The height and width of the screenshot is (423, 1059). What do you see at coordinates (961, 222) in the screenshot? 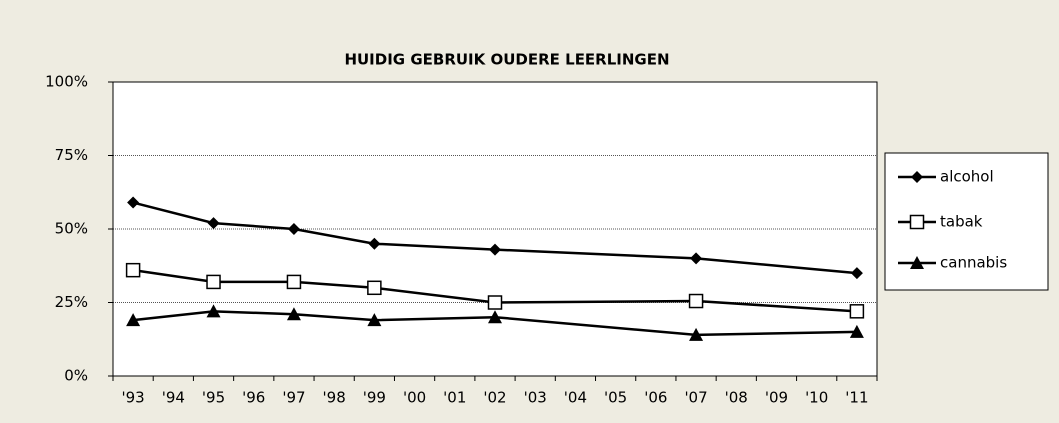
I see `legend-label: tabak` at bounding box center [961, 222].